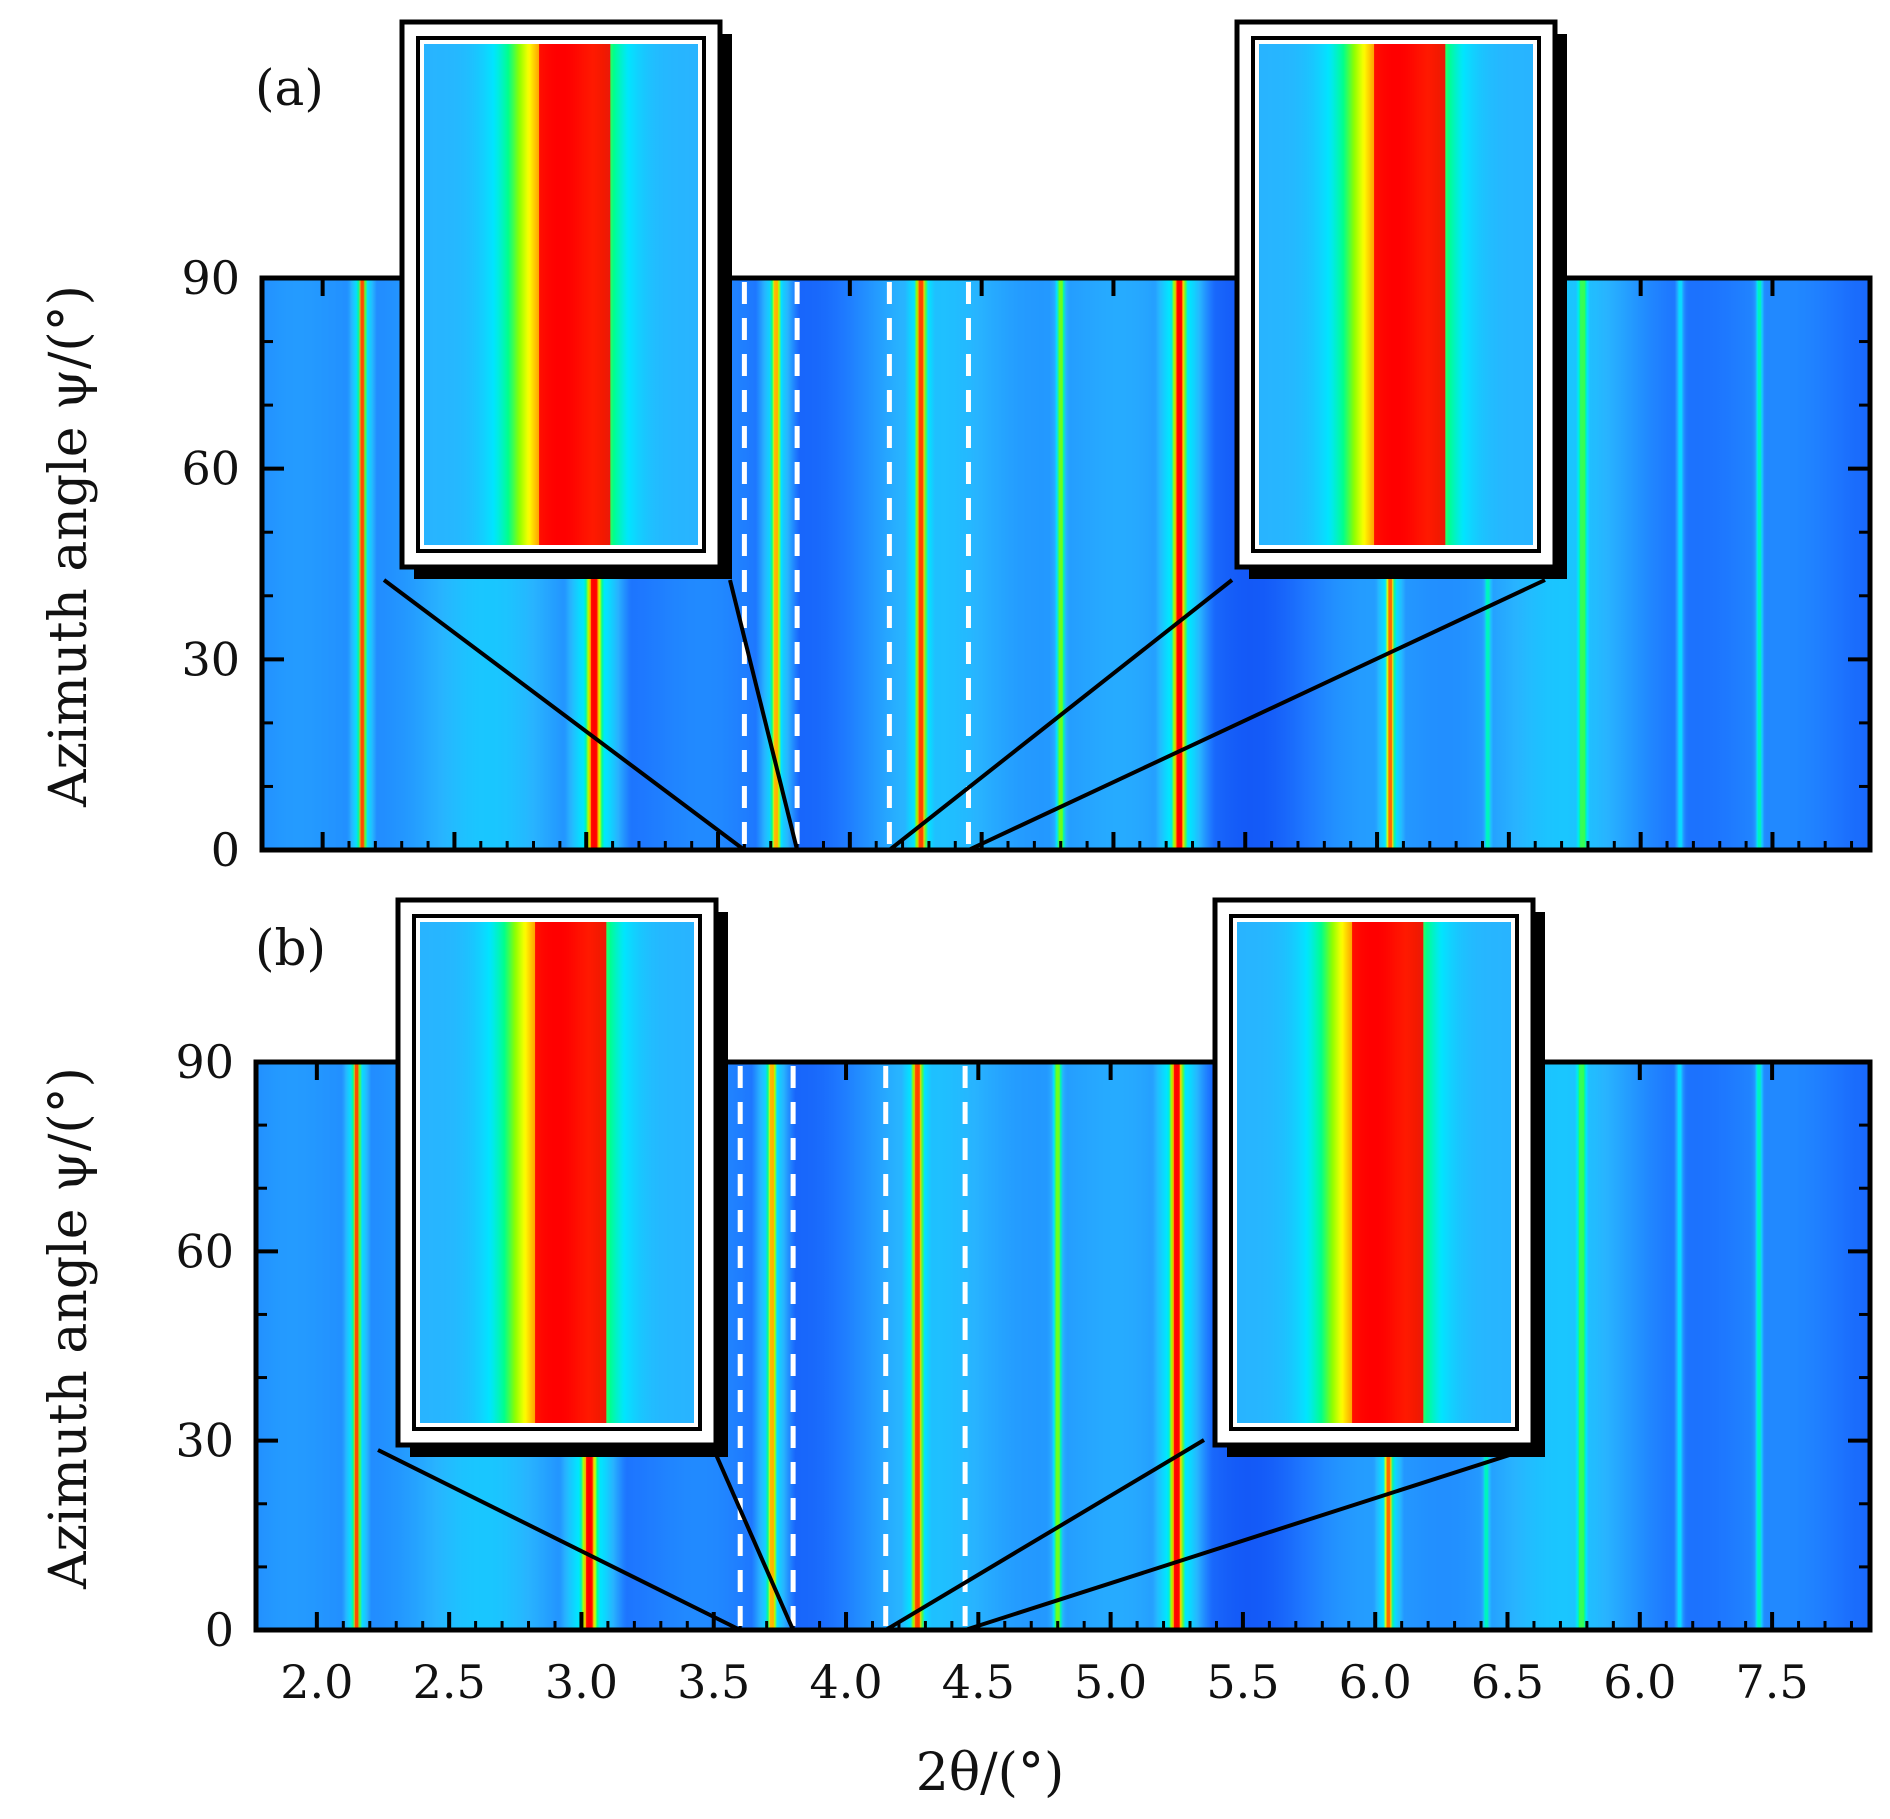  Describe the element at coordinates (449, 1682) in the screenshot. I see `x-tick-label: 2.5` at that location.